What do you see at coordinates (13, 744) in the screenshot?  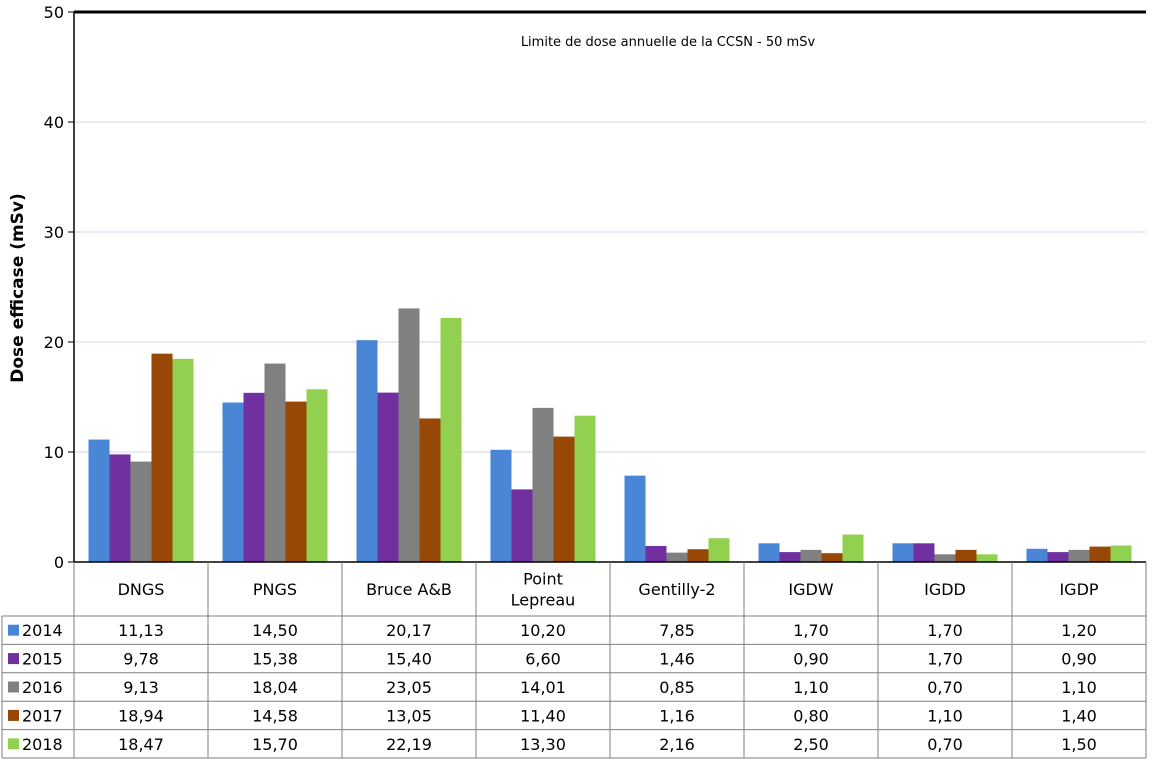 I see `legend-swatch-2018` at bounding box center [13, 744].